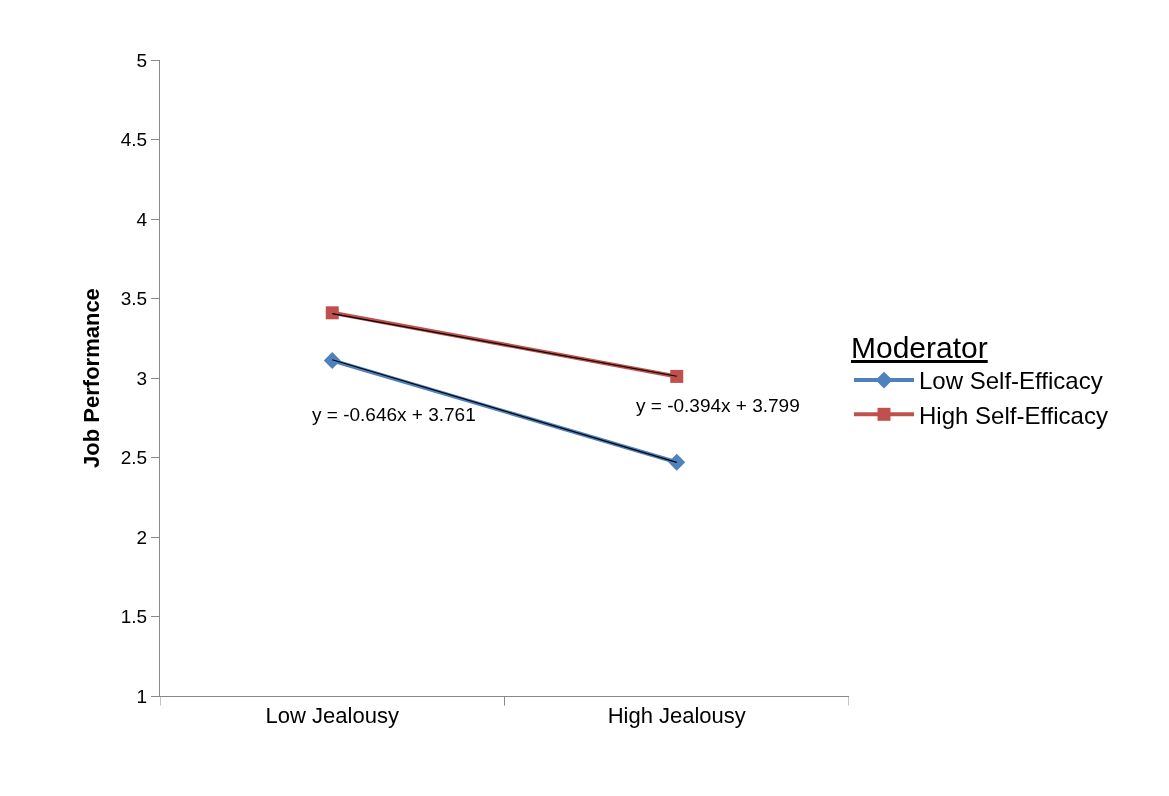  What do you see at coordinates (142, 696) in the screenshot?
I see `y-tick-label: 1` at bounding box center [142, 696].